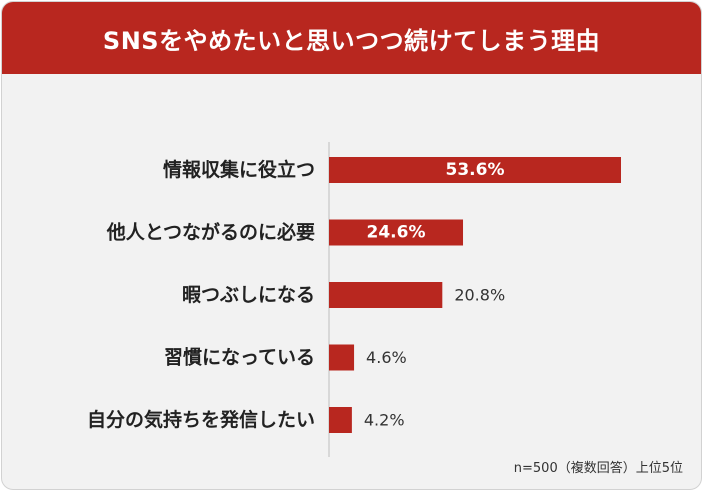 The image size is (703, 491). I want to click on value-label: 24.6%, so click(396, 233).